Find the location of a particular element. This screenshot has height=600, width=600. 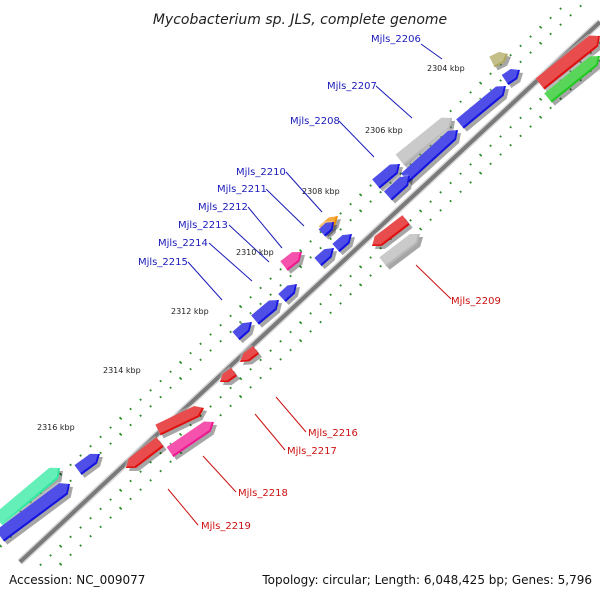

gene-label-mjls-2219: Mjls_2219 is located at coordinates (226, 526).